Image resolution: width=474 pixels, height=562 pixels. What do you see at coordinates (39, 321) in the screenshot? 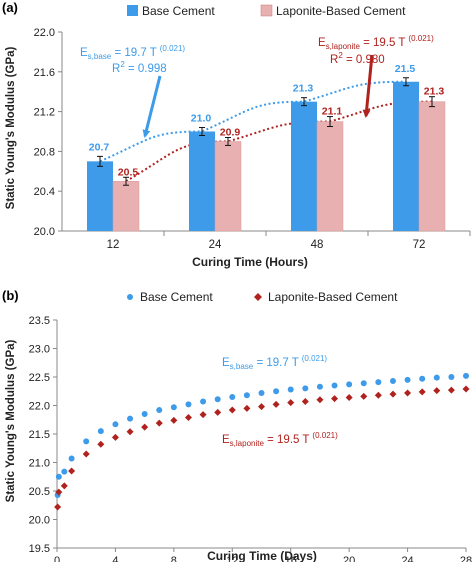
I see `panel-b-y-tick-label: 23.5` at bounding box center [39, 321].